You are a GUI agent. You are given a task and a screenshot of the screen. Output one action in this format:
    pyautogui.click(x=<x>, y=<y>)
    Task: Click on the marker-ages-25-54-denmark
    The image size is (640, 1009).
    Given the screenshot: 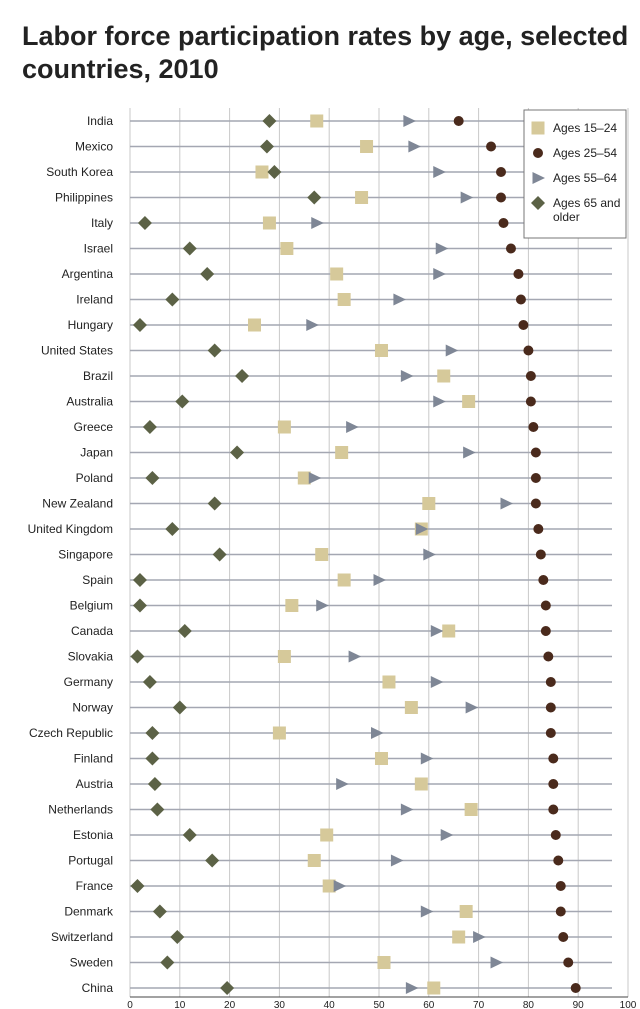 What is the action you would take?
    pyautogui.click(x=560, y=911)
    